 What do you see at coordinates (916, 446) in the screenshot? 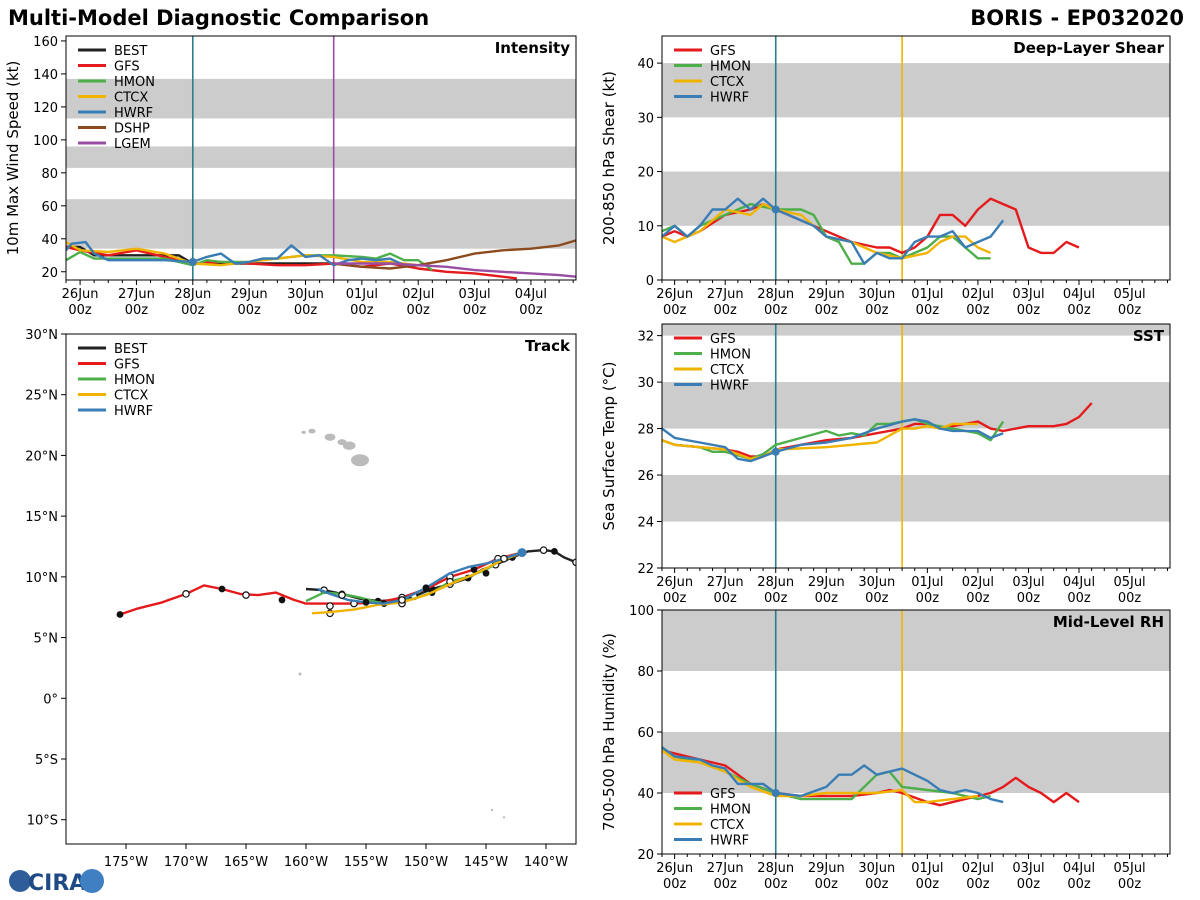
I see `sst-frame` at bounding box center [916, 446].